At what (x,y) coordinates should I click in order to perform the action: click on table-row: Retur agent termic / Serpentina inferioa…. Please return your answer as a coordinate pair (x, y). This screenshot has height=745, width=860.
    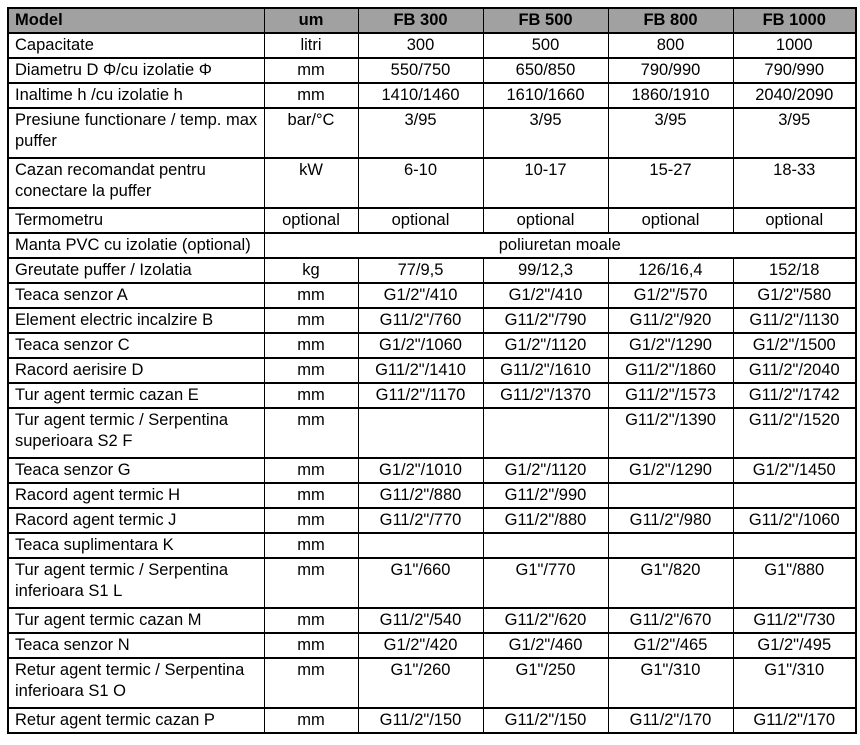
    Looking at the image, I should click on (432, 683).